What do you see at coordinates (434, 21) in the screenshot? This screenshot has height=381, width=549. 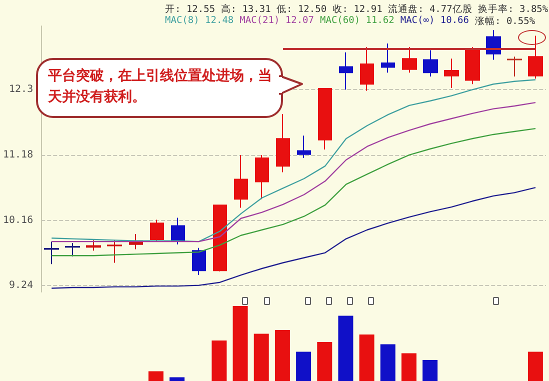 I see `text: MAC(∞) 10.66` at bounding box center [434, 21].